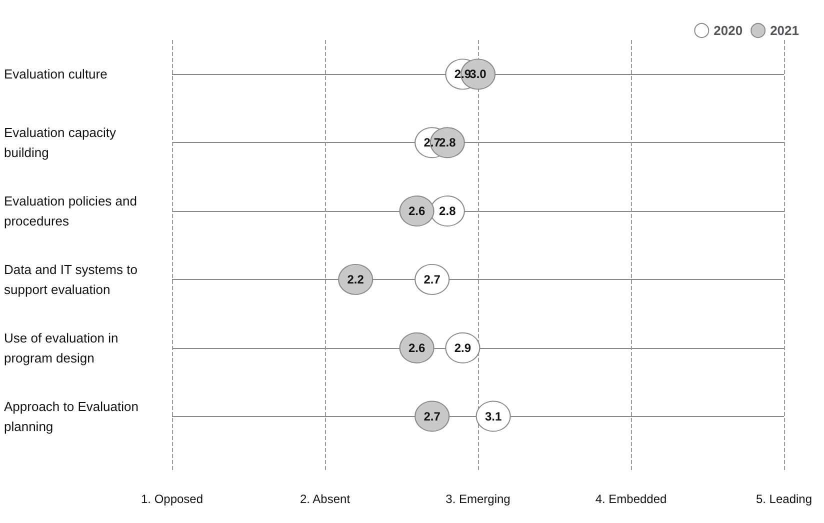 The image size is (824, 523). Describe the element at coordinates (784, 499) in the screenshot. I see `x-tick-label: 5. Leading` at that location.